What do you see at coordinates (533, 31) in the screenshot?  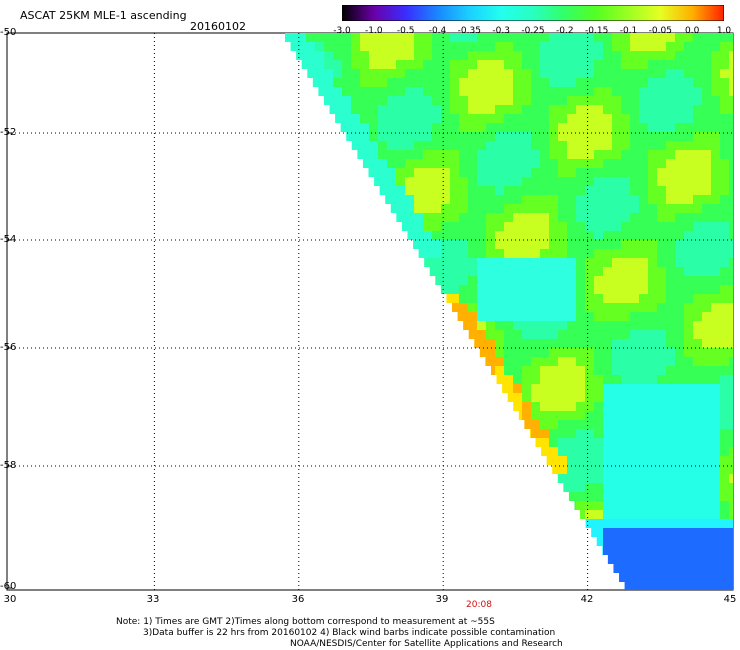 I see `color-scale-label: -0.25` at bounding box center [533, 31].